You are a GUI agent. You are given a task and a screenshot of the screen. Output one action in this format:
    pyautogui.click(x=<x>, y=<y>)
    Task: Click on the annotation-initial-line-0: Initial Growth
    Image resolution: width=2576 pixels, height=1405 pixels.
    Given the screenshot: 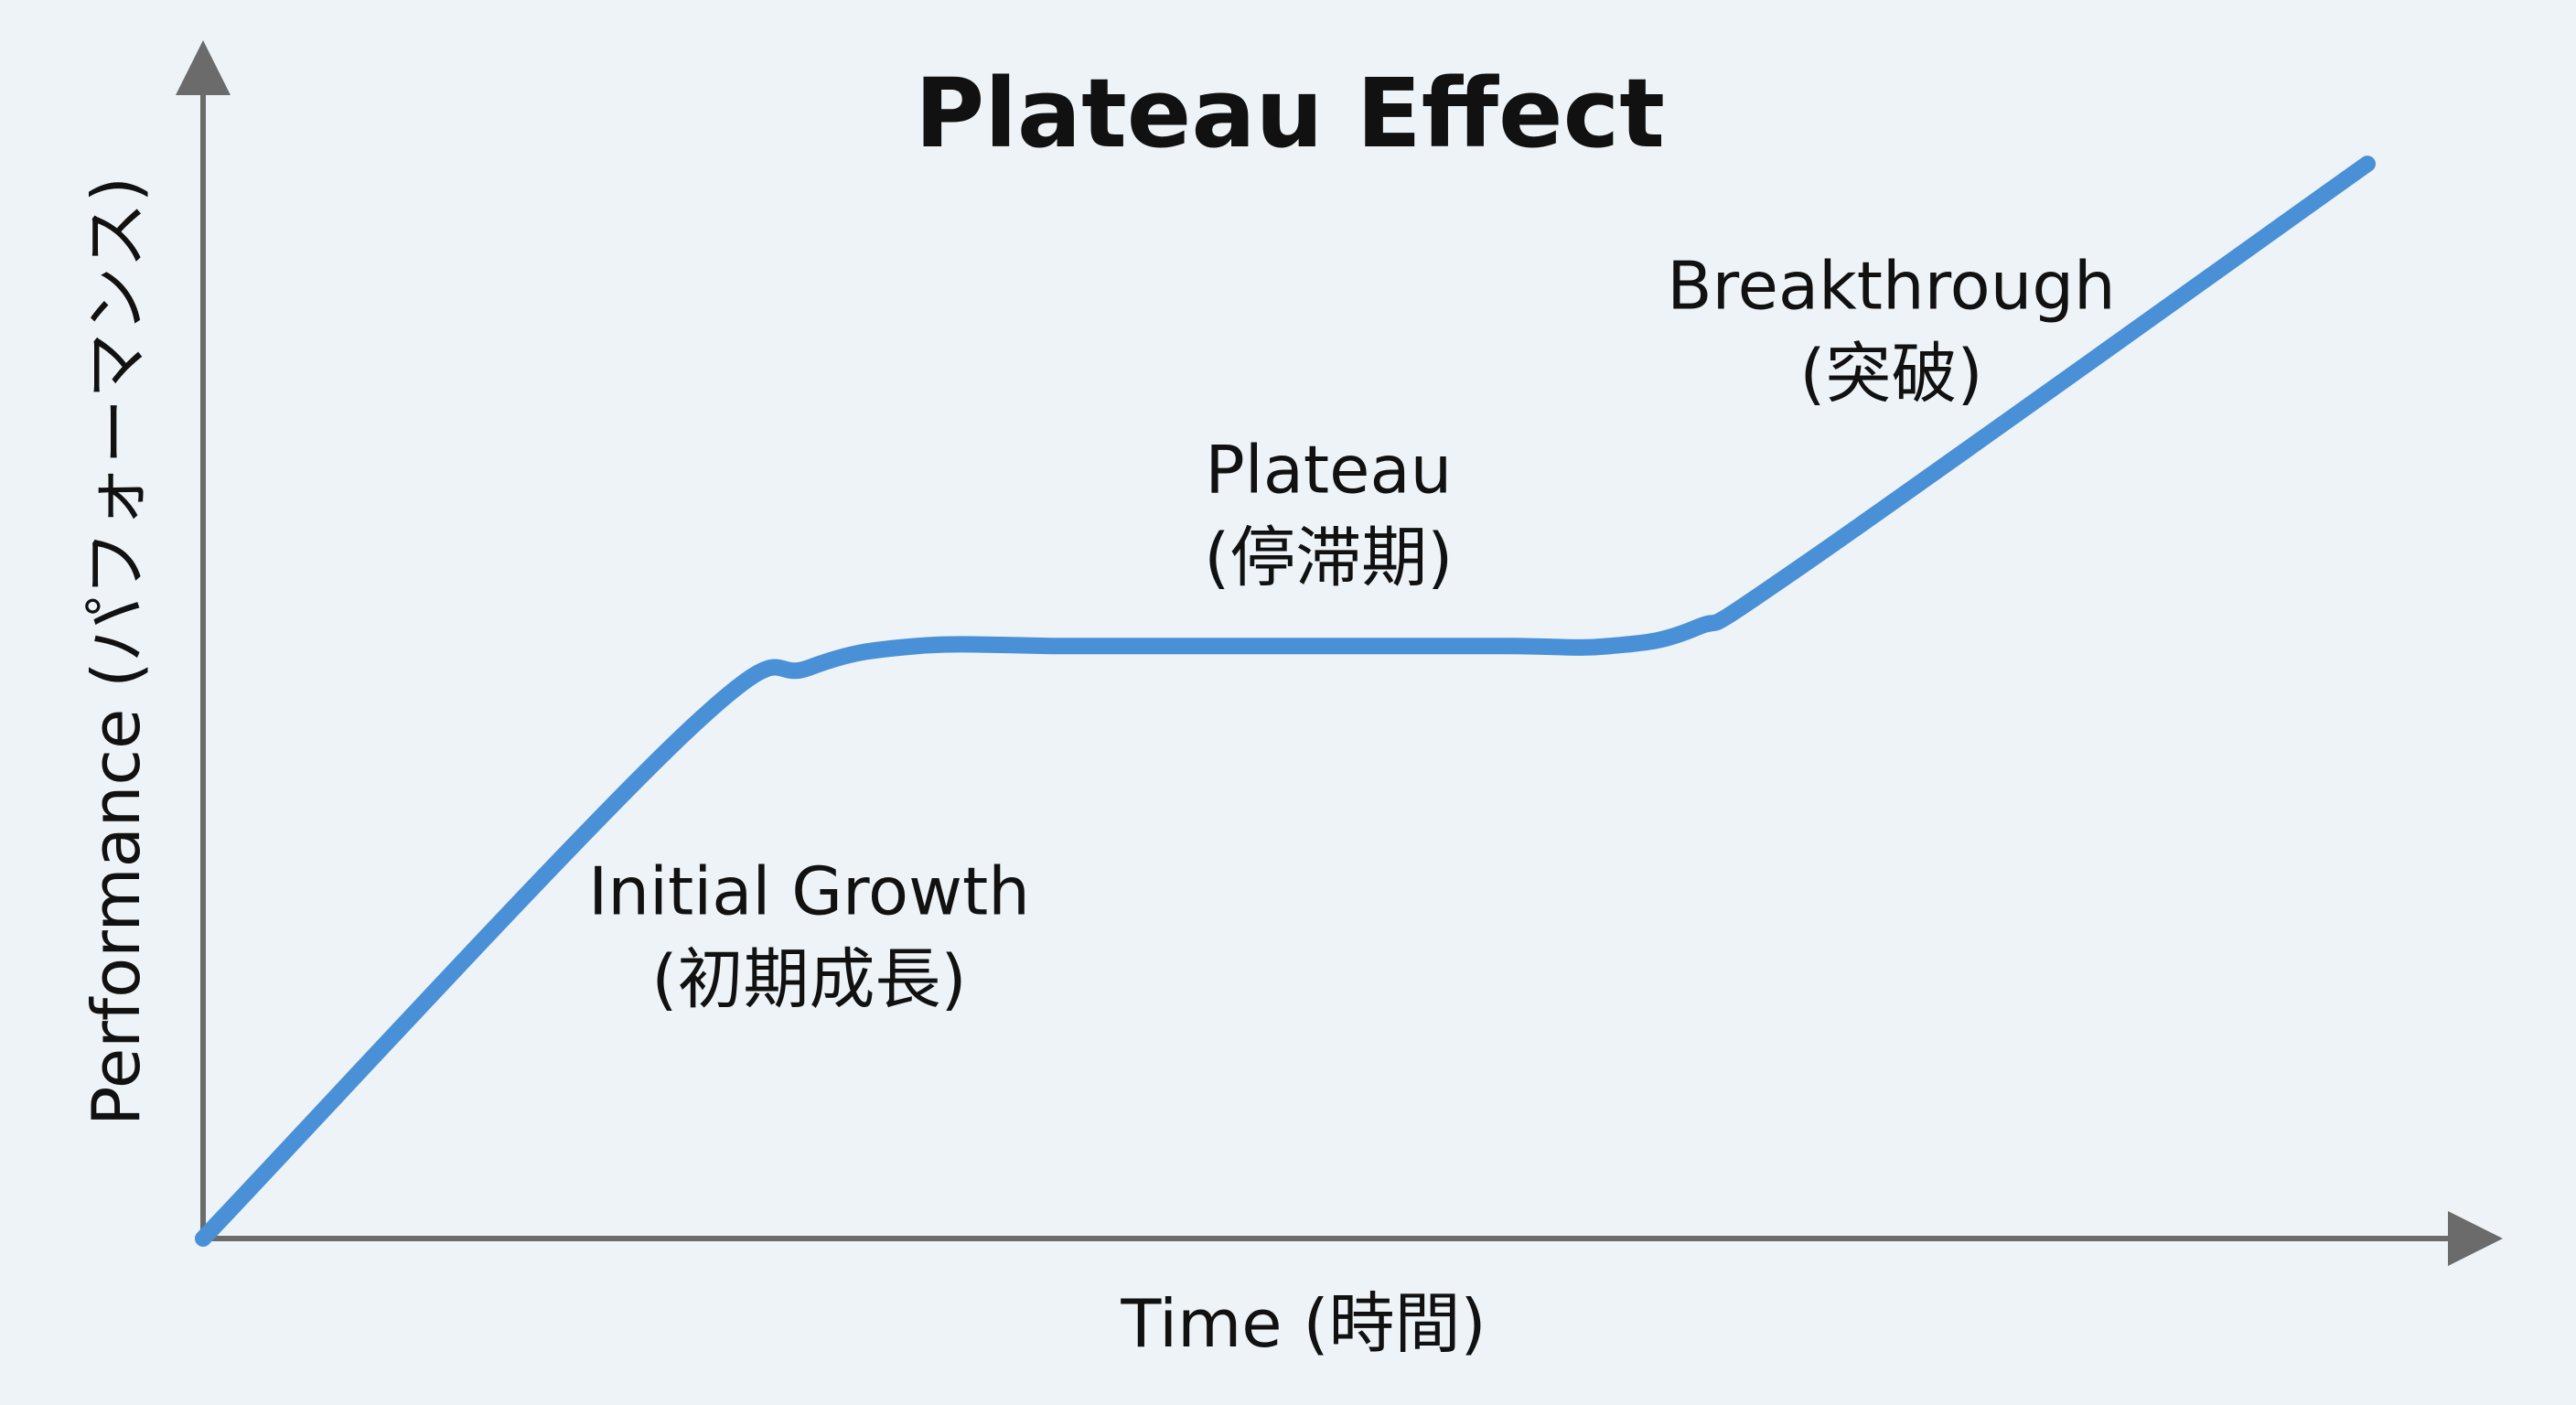 What is the action you would take?
    pyautogui.click(x=809, y=891)
    